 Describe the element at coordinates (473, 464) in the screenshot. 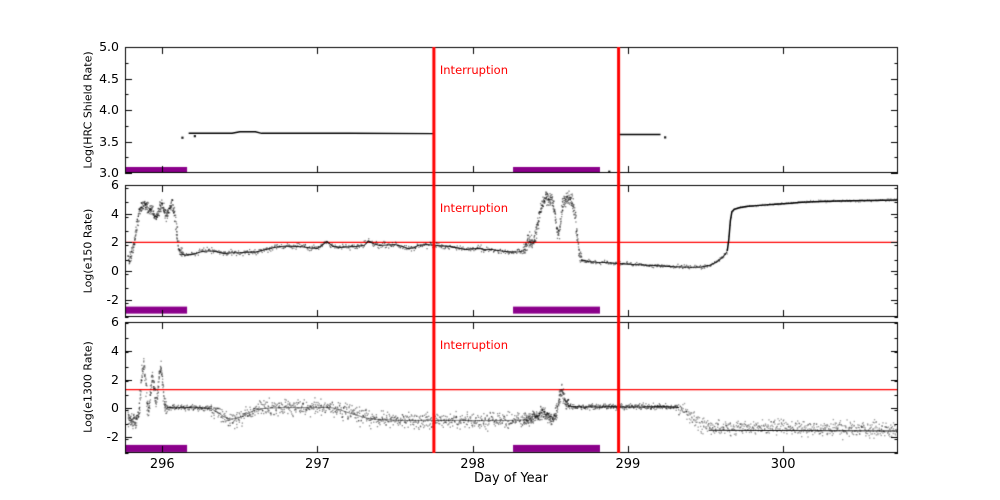

I see `x-tick-label: 298` at that location.